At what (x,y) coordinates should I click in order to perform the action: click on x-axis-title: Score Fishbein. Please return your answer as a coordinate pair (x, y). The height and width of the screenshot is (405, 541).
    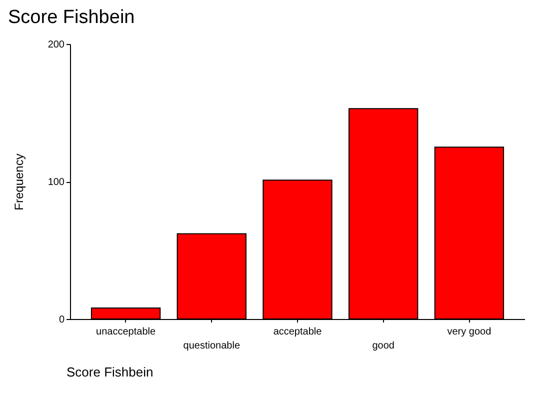
    Looking at the image, I should click on (110, 372).